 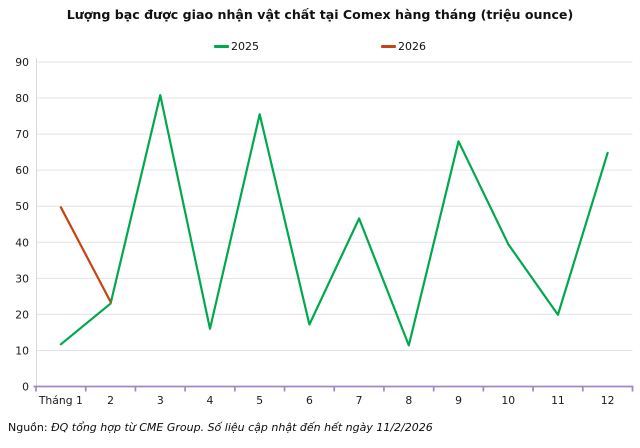 I want to click on svg-text: 50, so click(x=22, y=206).